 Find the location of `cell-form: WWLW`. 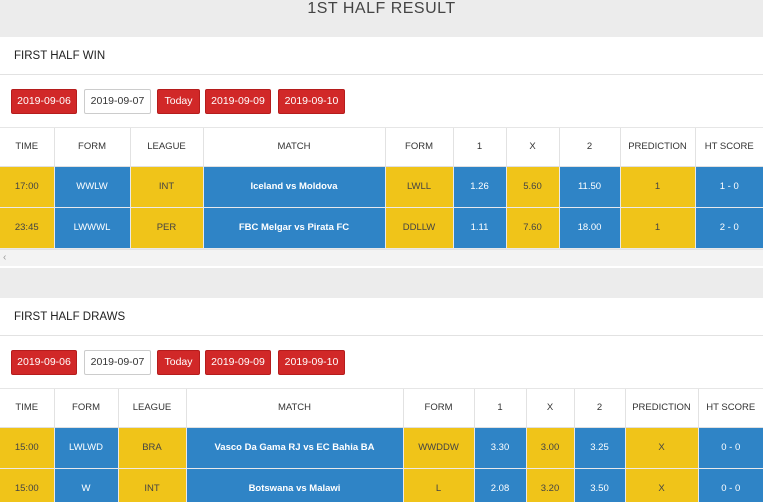

cell-form: WWLW is located at coordinates (92, 187).